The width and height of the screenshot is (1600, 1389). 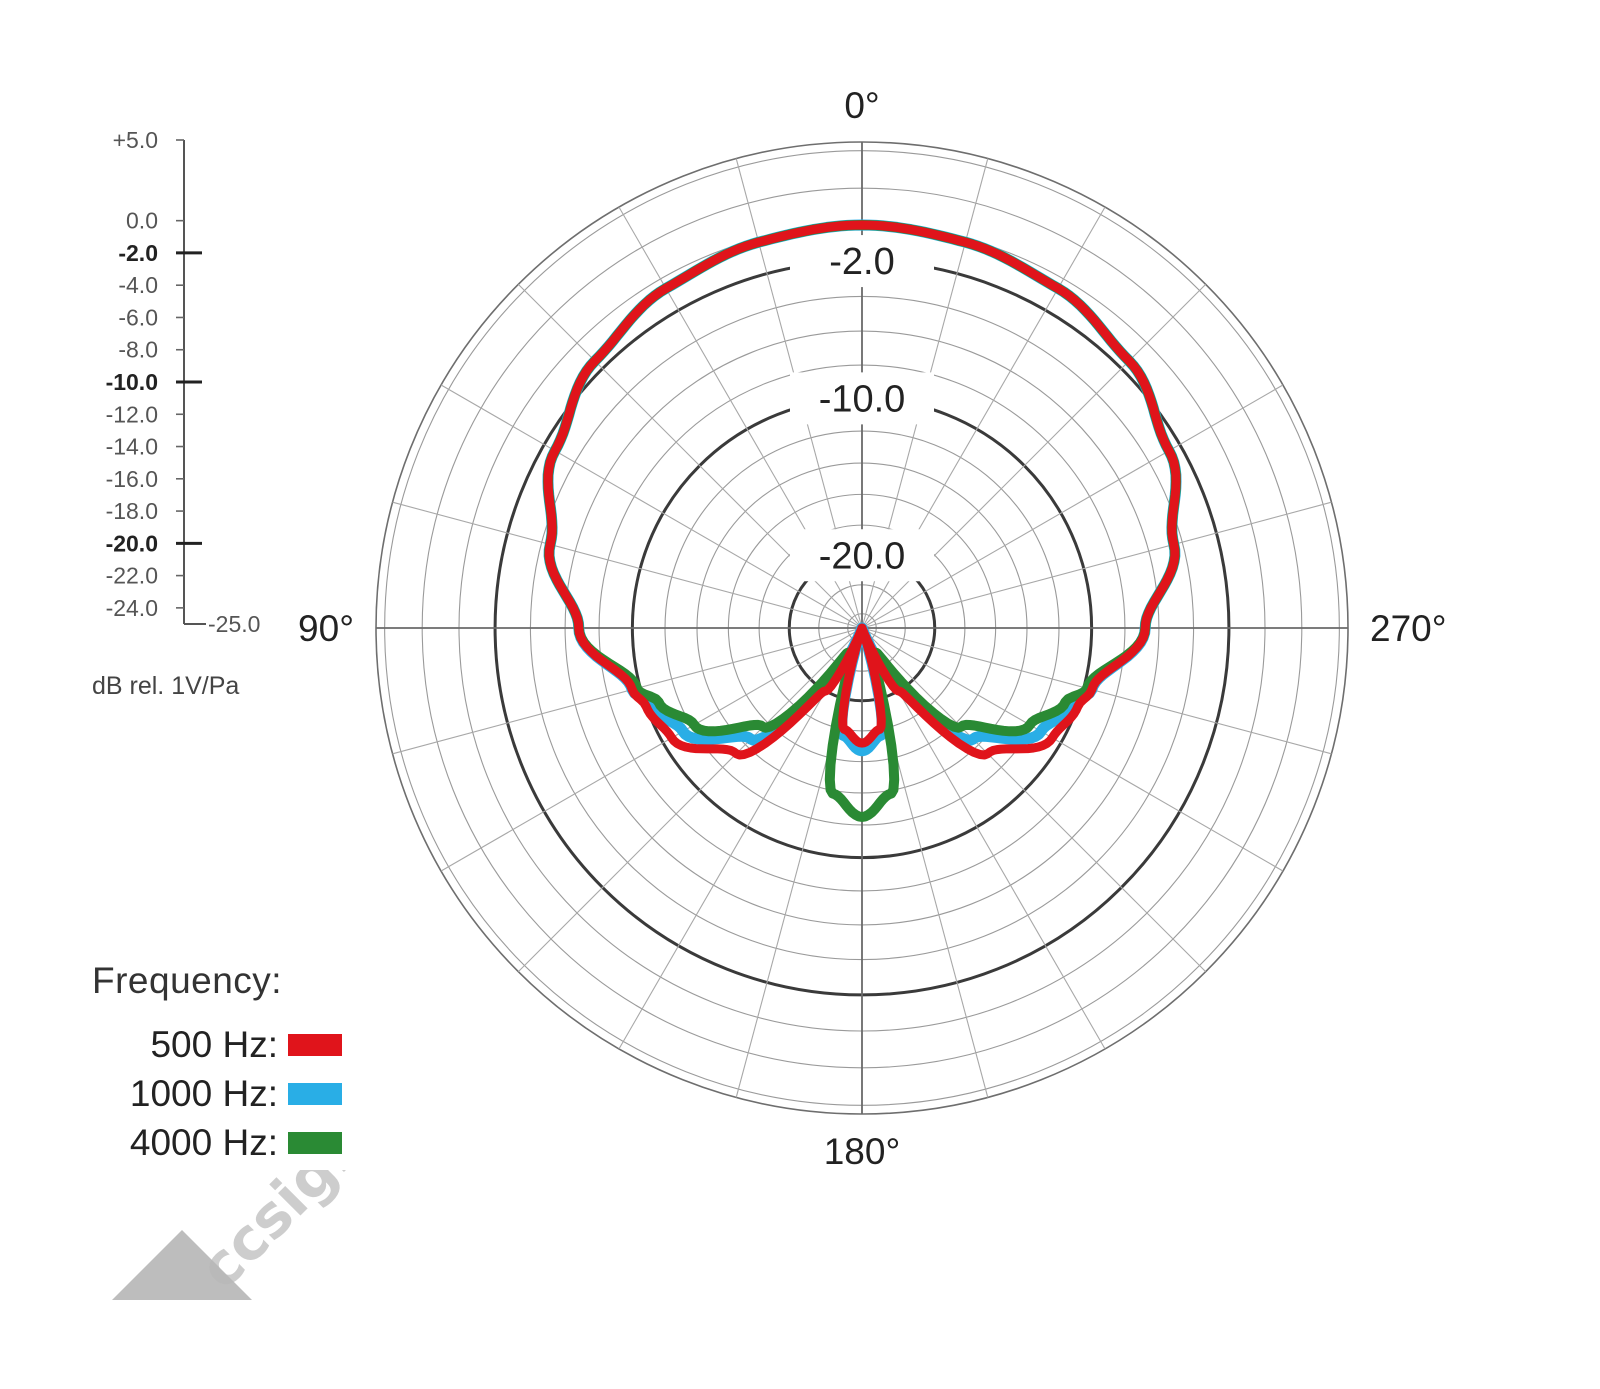 I want to click on angle-label: 270°, so click(x=1408, y=628).